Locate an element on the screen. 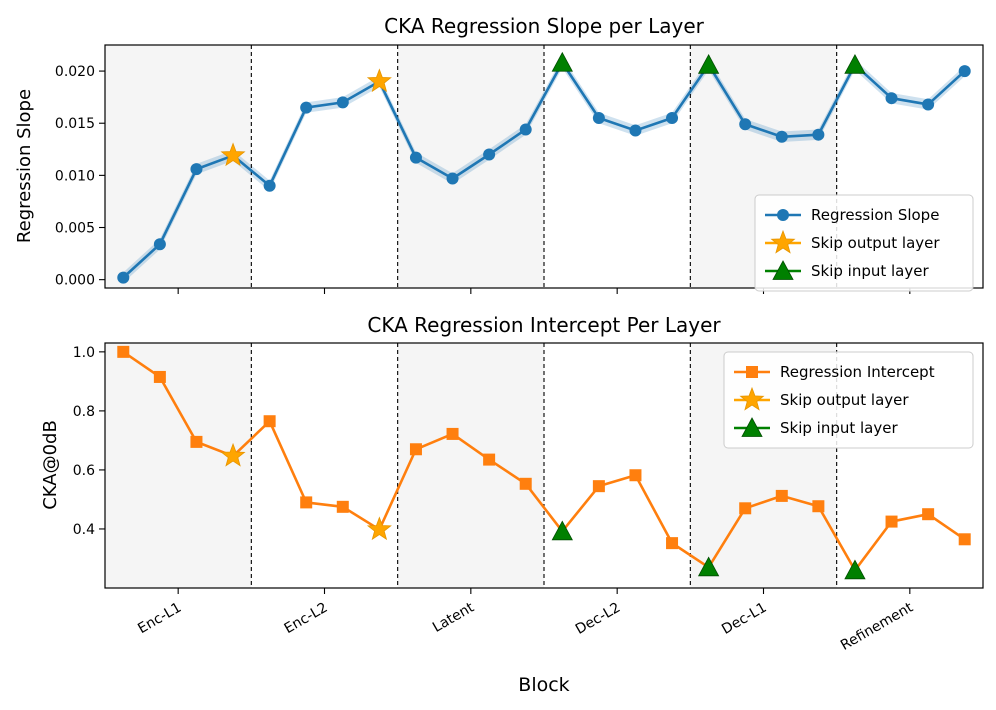 Image resolution: width=996 pixels, height=710 pixels. y-tick-label: 0.005 is located at coordinates (75, 229).